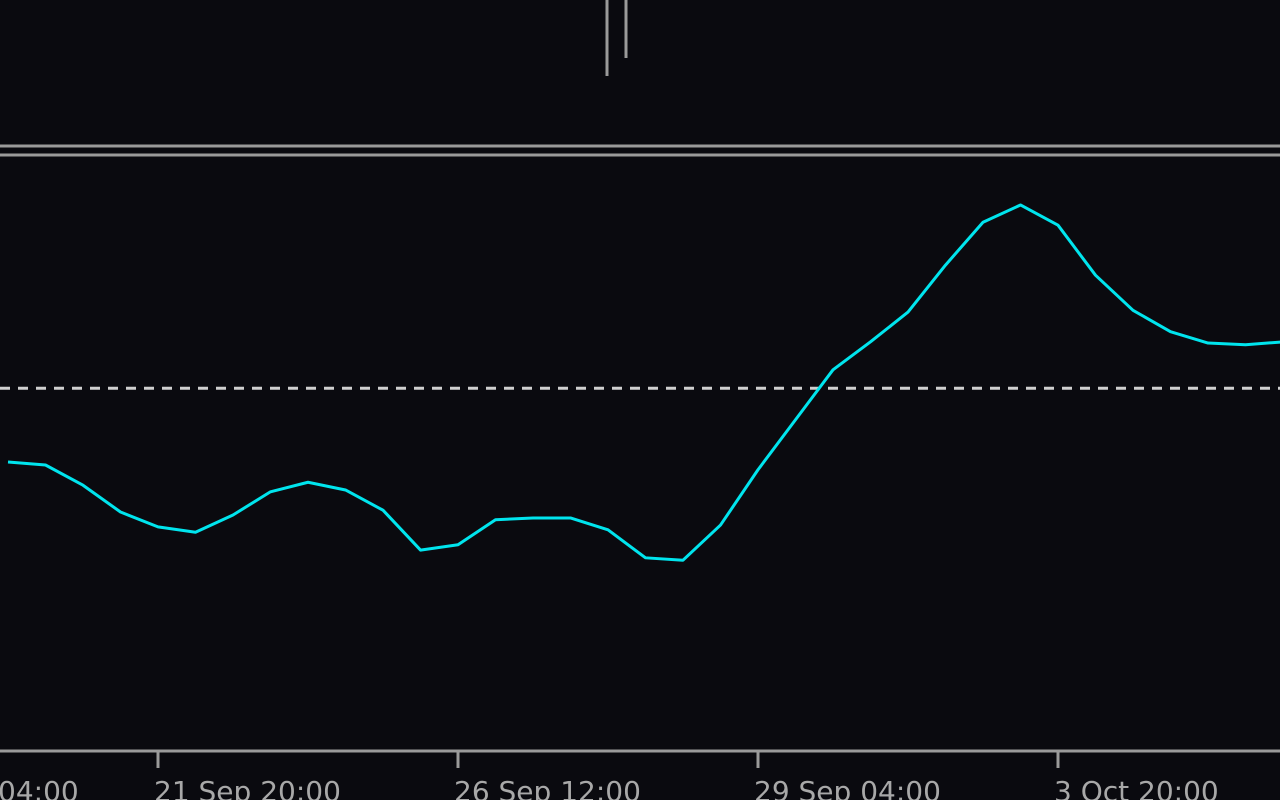 The width and height of the screenshot is (1280, 800). What do you see at coordinates (247, 787) in the screenshot?
I see `x-tick-label: 21 Sep 20:00` at bounding box center [247, 787].